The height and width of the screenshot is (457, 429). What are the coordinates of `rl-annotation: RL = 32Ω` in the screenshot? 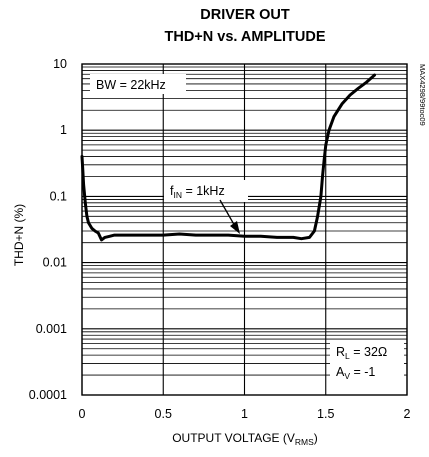 It's located at (361, 353).